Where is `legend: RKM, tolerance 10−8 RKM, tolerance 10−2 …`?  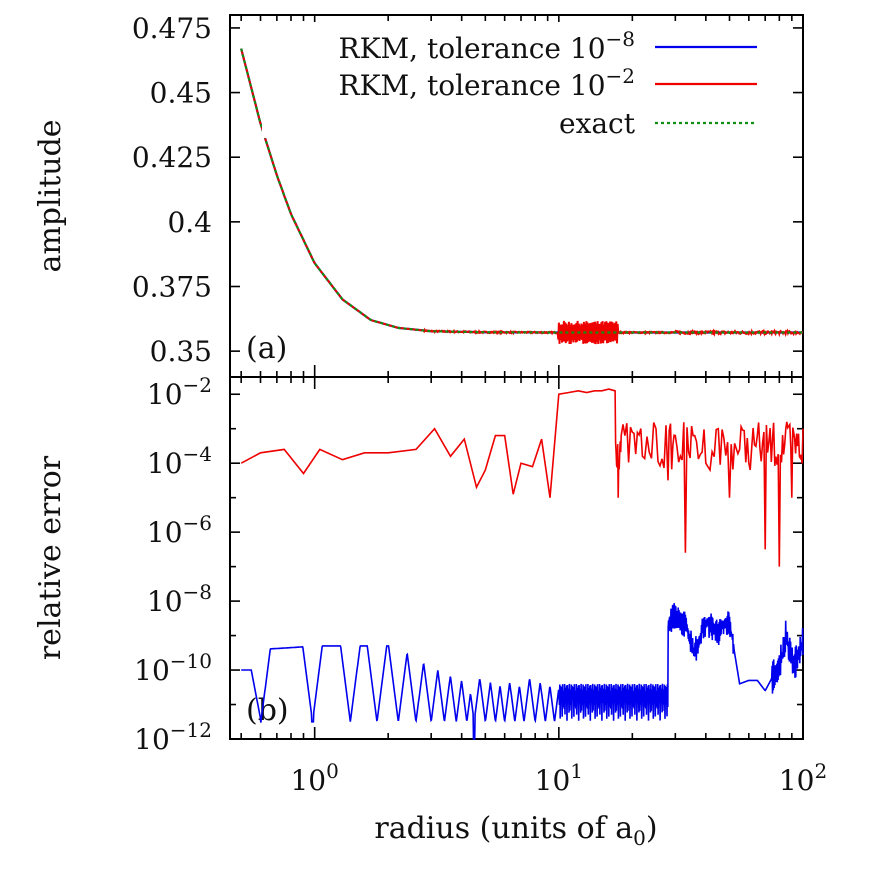
legend: RKM, tolerance 10−8 RKM, tolerance 10−2 … is located at coordinates (509, 81).